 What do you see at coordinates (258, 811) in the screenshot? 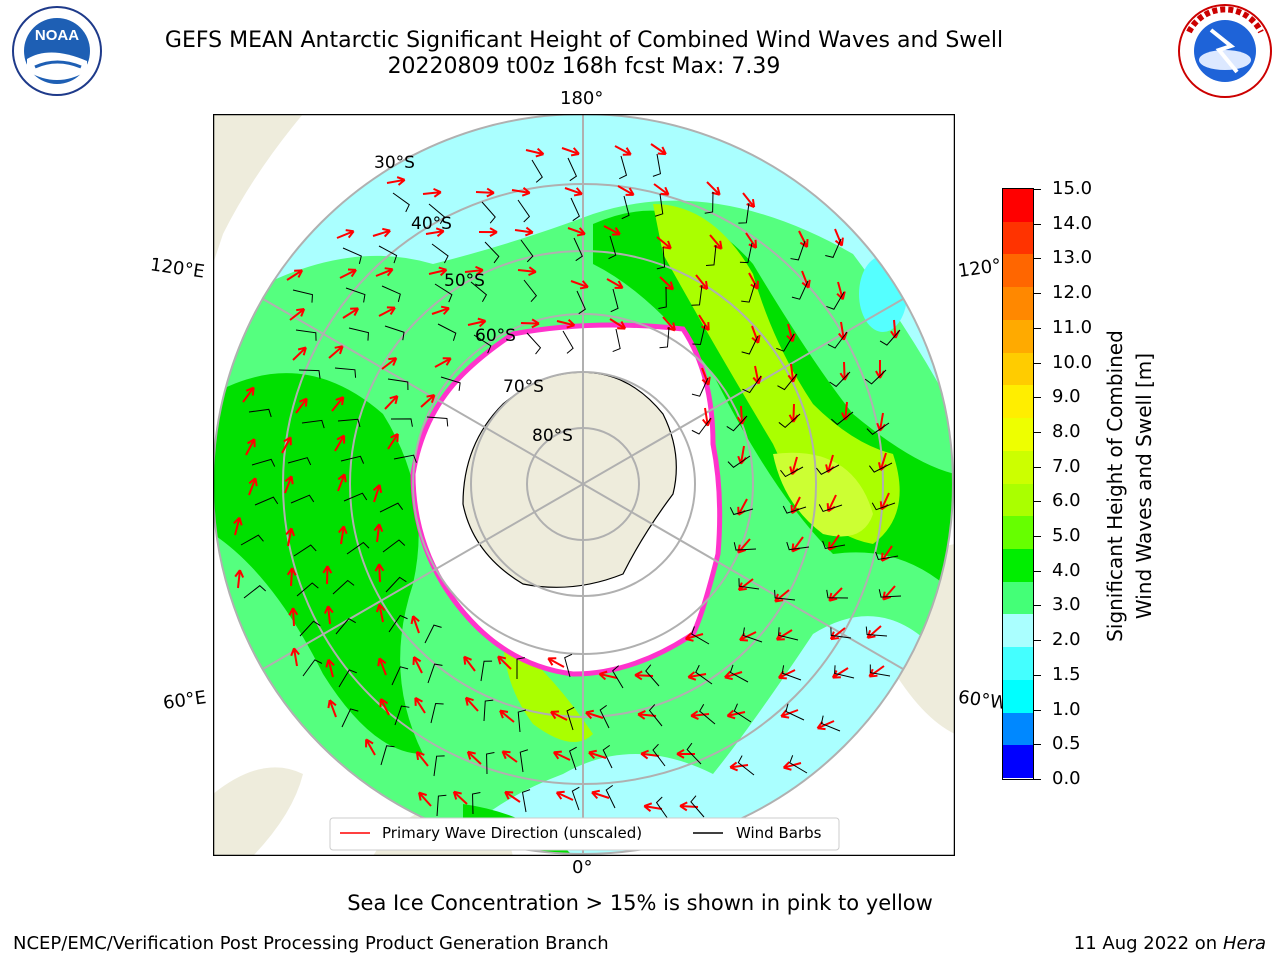
I see `land-africa-tip` at bounding box center [258, 811].